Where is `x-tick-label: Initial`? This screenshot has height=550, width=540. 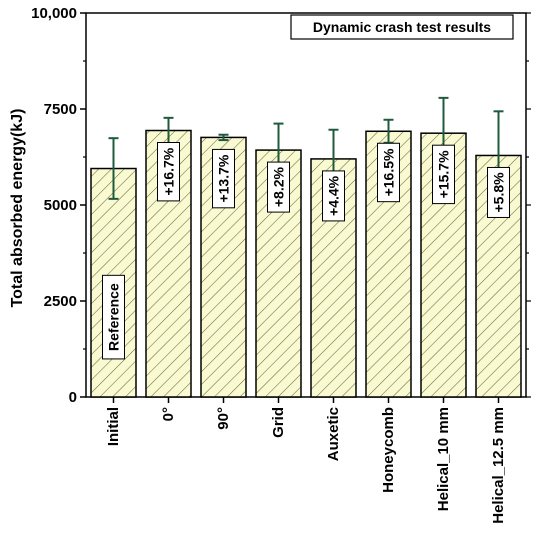 x-tick-label: Initial is located at coordinates (113, 426).